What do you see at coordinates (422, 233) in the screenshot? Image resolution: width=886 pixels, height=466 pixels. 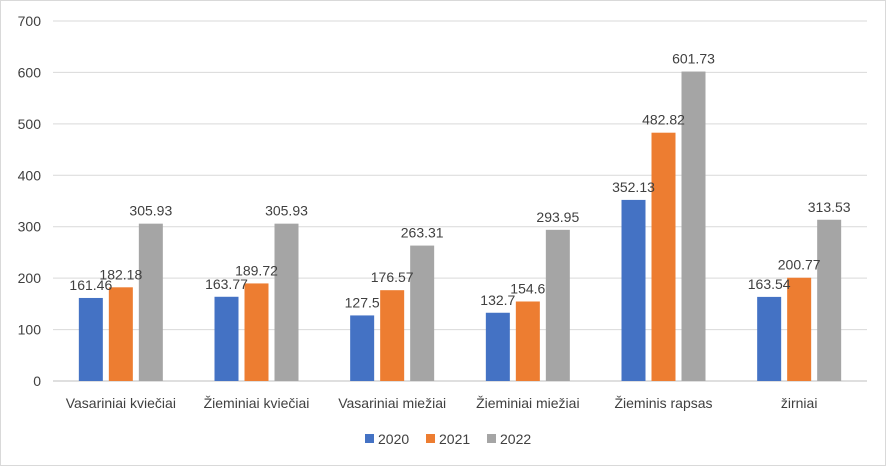 I see `data-label: 263.31` at bounding box center [422, 233].